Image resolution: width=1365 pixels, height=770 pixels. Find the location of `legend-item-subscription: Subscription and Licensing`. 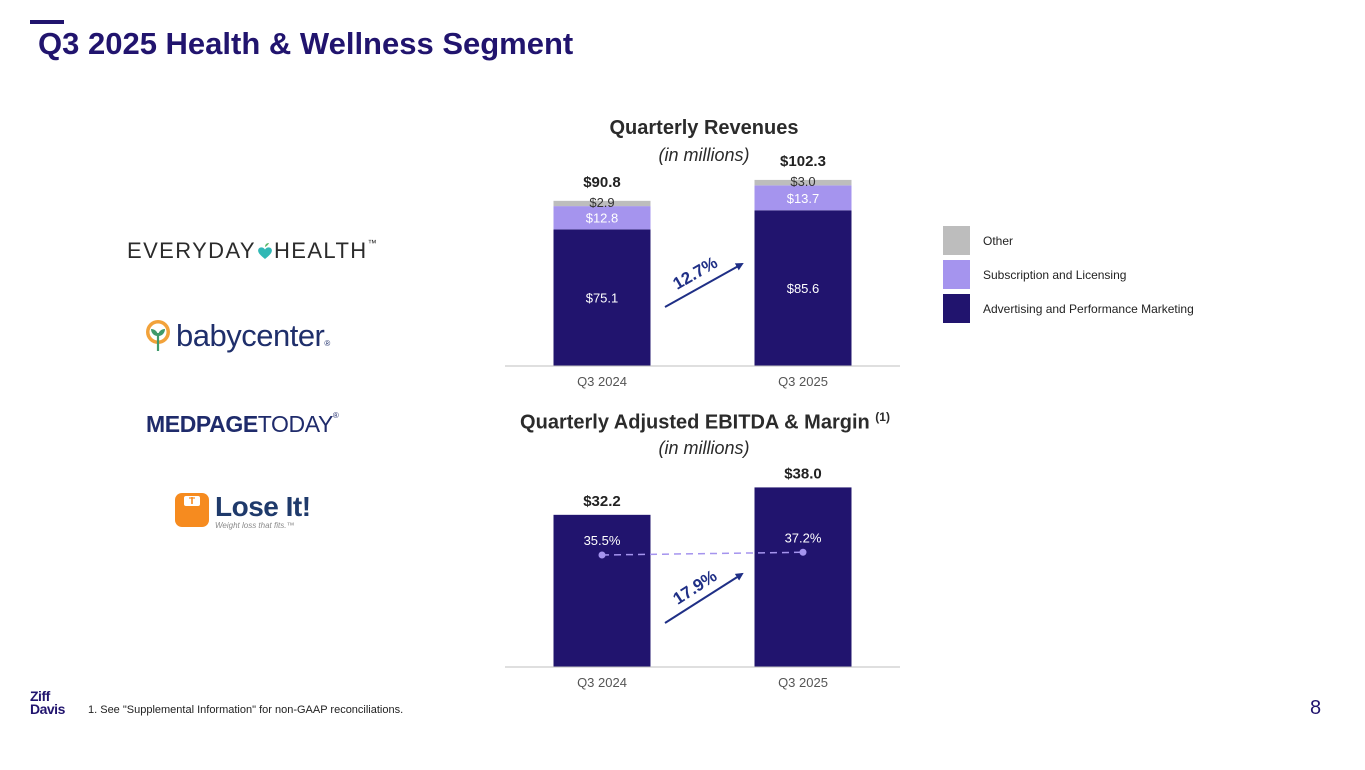

legend-item-subscription: Subscription and Licensing is located at coordinates (1068, 274).